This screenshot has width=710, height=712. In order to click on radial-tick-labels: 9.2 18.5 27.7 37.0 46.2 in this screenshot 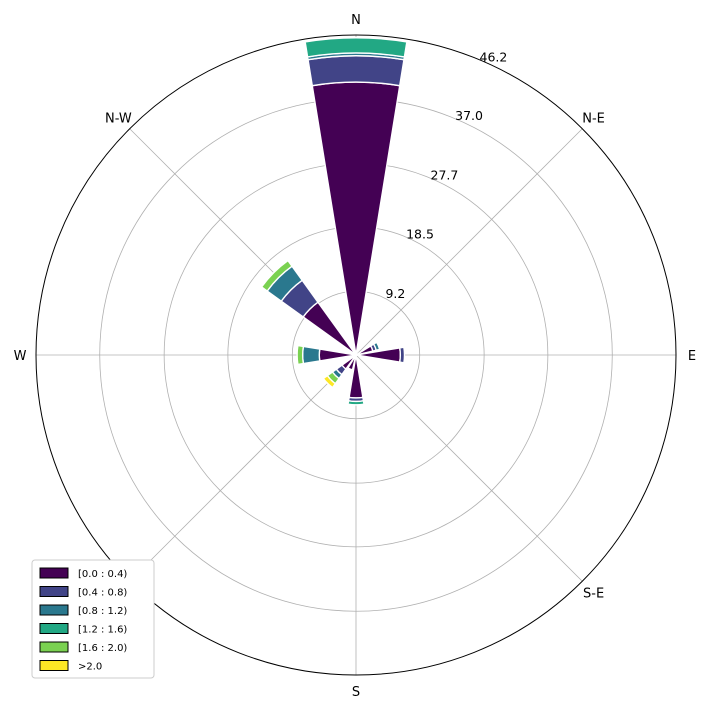, I will do `click(446, 175)`.